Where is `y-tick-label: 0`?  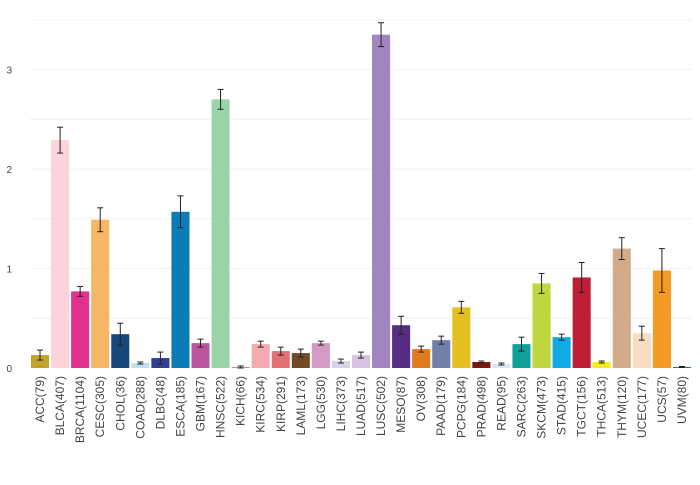
y-tick-label: 0 is located at coordinates (9, 369).